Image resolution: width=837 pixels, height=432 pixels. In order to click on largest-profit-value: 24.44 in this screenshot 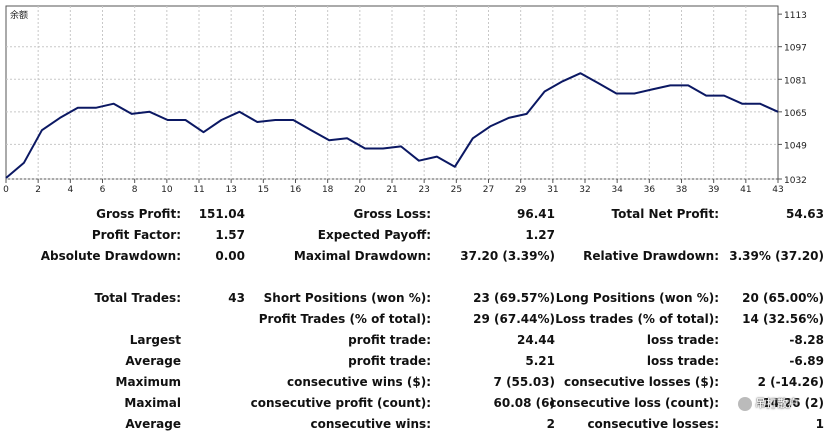, I will do `click(536, 340)`.